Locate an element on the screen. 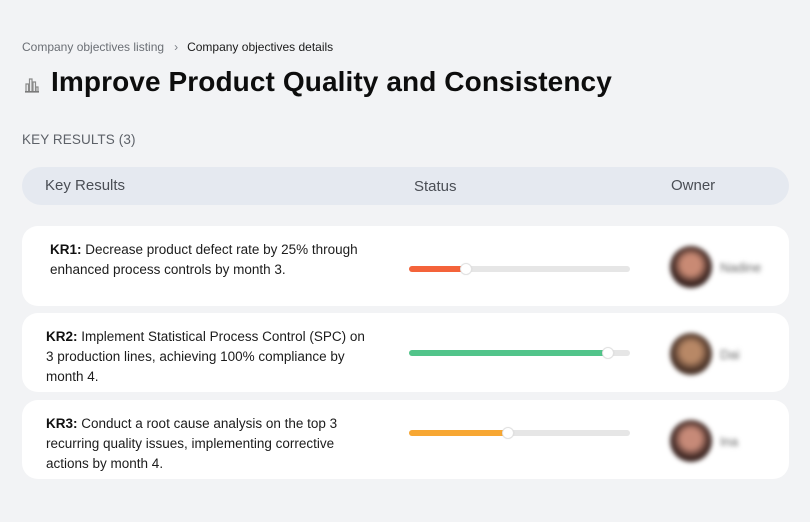 The height and width of the screenshot is (522, 810). breadcrumb-current: Company objectives details is located at coordinates (260, 47).